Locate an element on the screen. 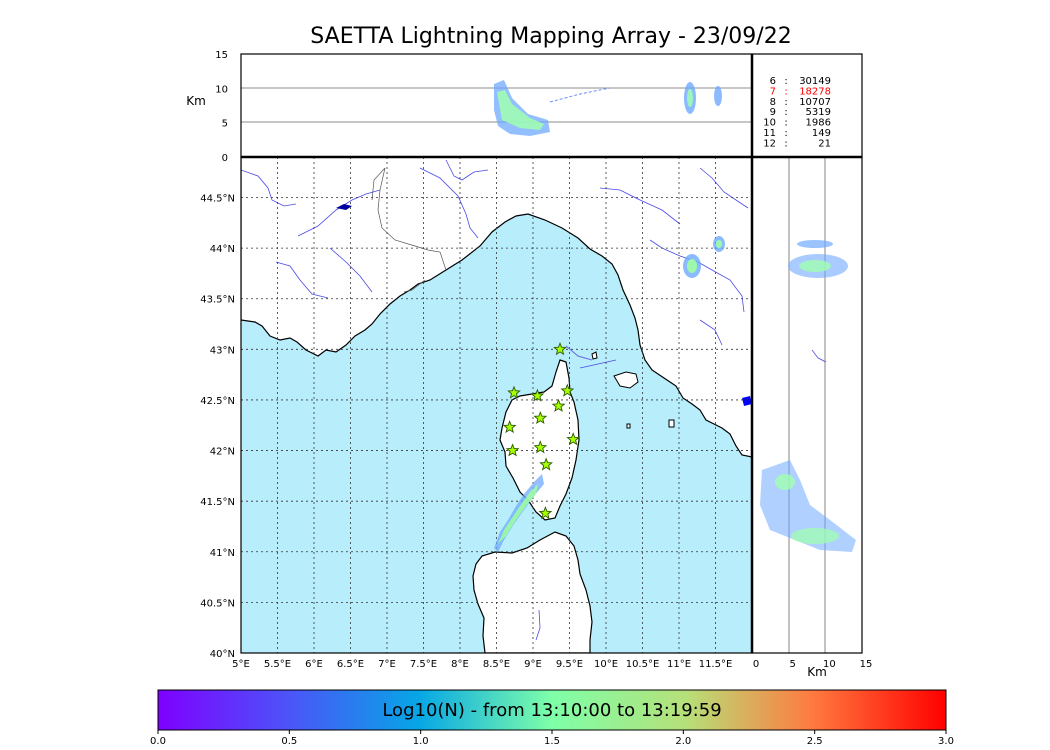 The height and width of the screenshot is (750, 1050). count-value: 18278 is located at coordinates (815, 91).